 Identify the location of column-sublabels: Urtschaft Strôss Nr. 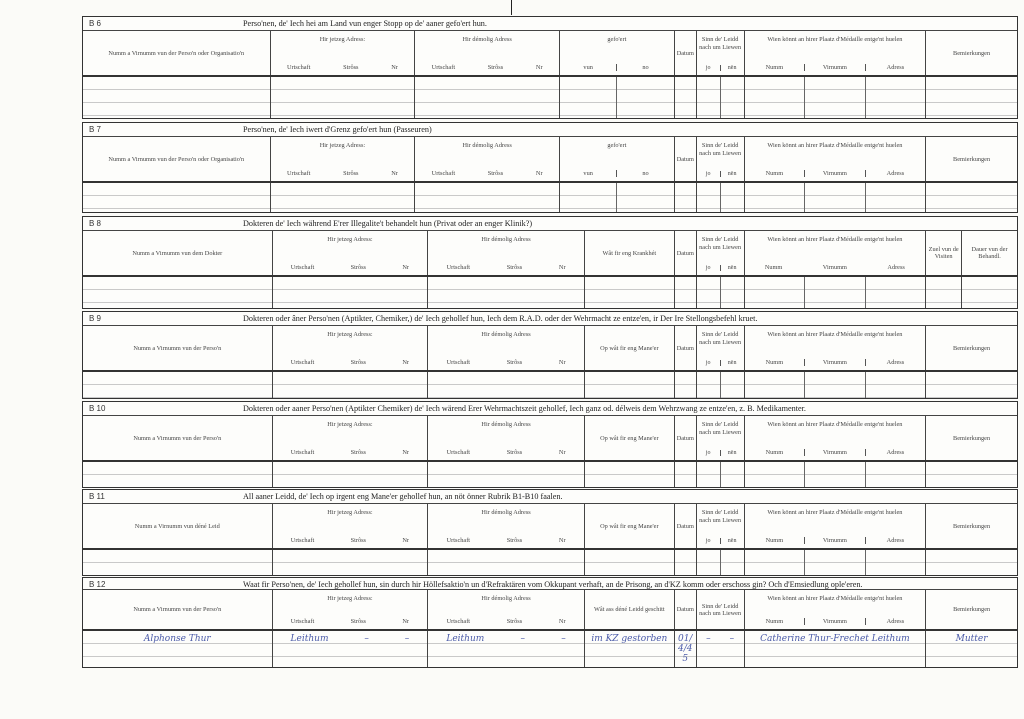
(350, 269).